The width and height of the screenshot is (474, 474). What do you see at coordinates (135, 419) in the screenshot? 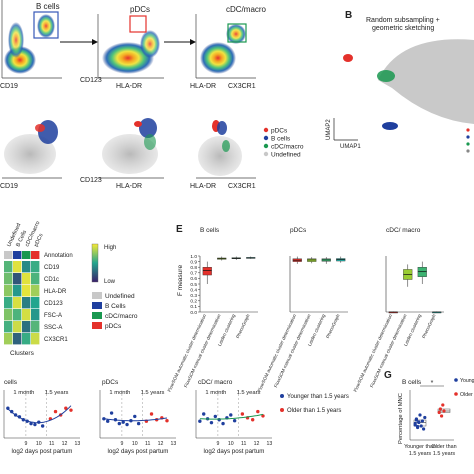
I see `scatter-fit-line` at bounding box center [135, 419].